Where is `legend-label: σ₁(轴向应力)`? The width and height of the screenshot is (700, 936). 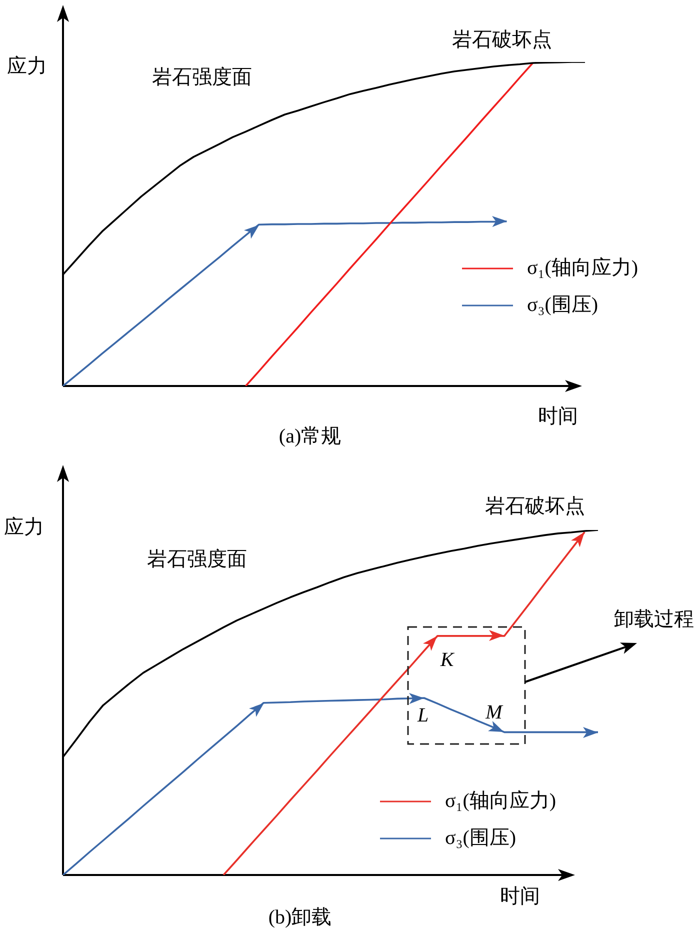
legend-label: σ₁(轴向应力) is located at coordinates (582, 267).